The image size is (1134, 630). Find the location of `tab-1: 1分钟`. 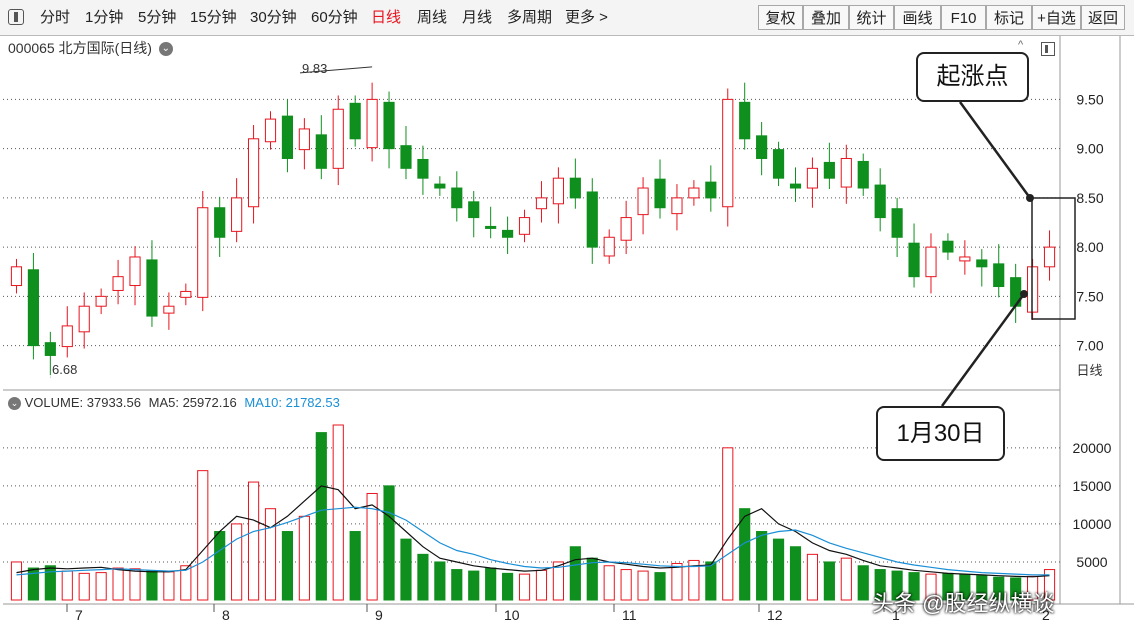

tab-1: 1分钟 is located at coordinates (104, 17).